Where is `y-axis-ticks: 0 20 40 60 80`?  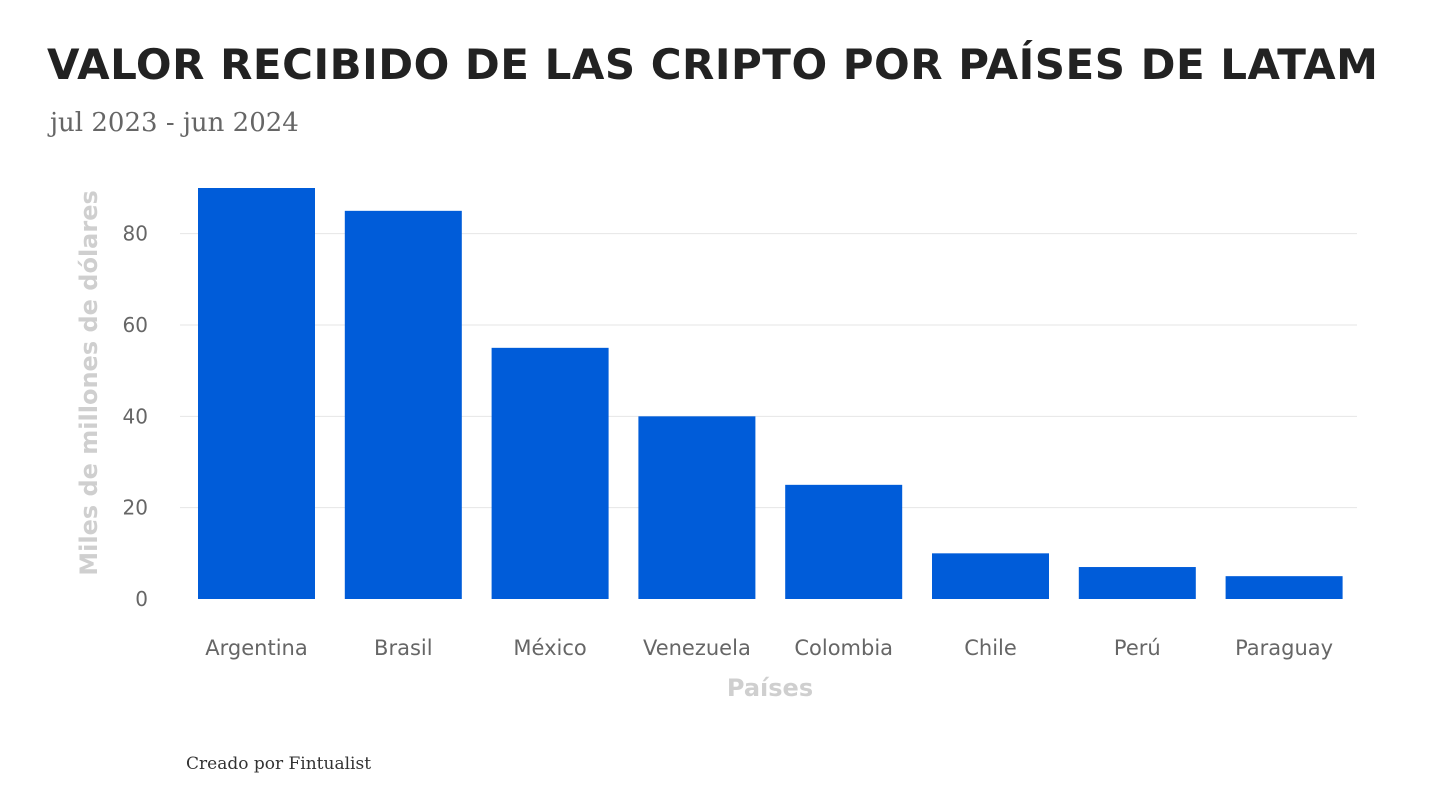
y-axis-ticks: 0 20 40 60 80 is located at coordinates (135, 416).